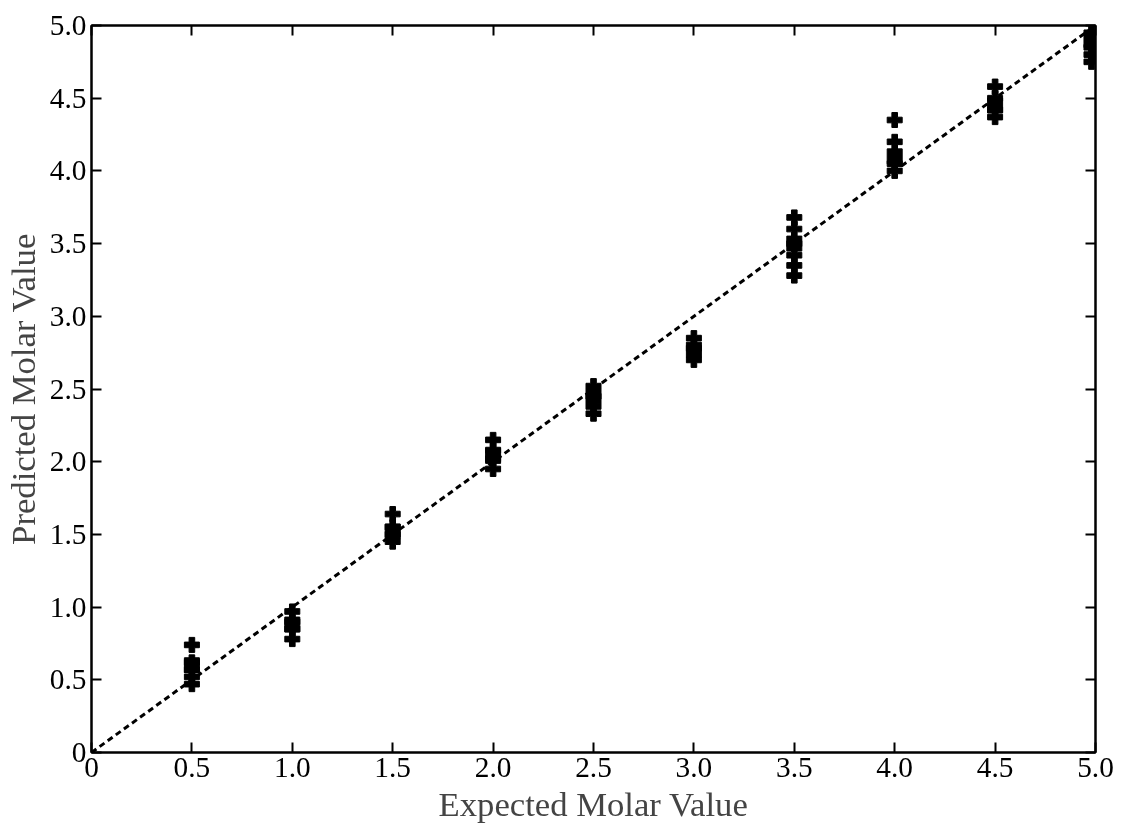  Describe the element at coordinates (895, 766) in the screenshot. I see `x-tick-label: 4.0` at that location.